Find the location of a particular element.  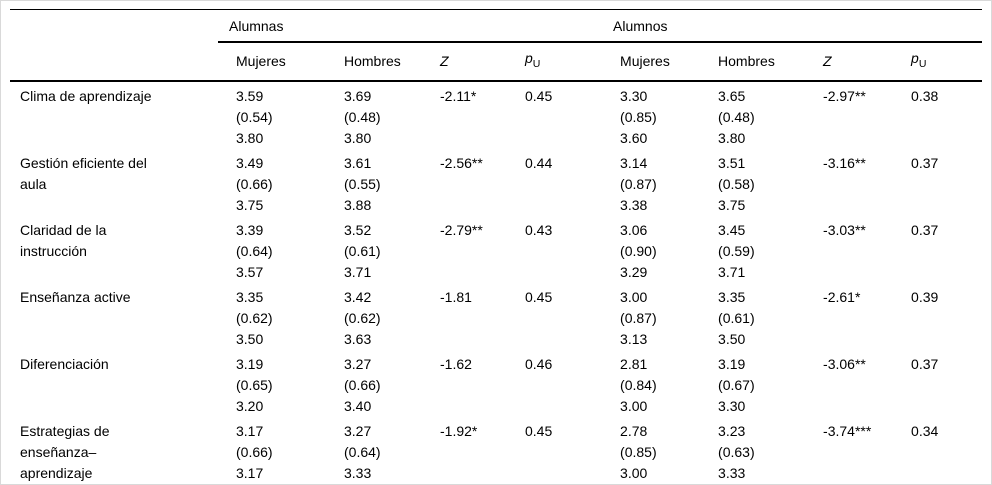

cell: 3.30 (0.85) 3.60 is located at coordinates (638, 116).